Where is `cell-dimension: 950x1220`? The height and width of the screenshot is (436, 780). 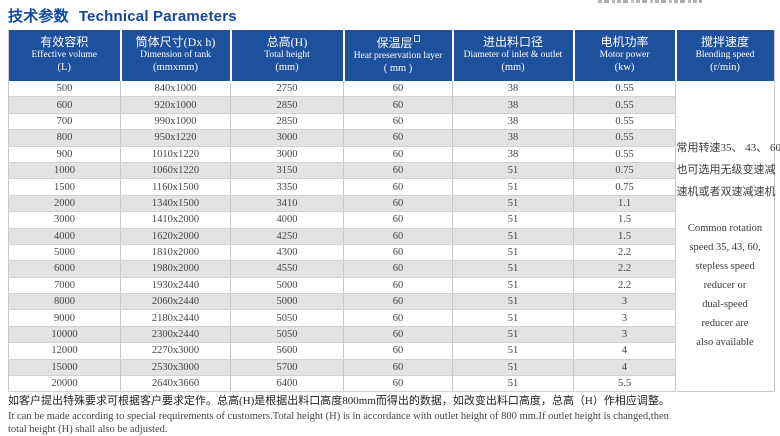 cell-dimension: 950x1220 is located at coordinates (176, 138).